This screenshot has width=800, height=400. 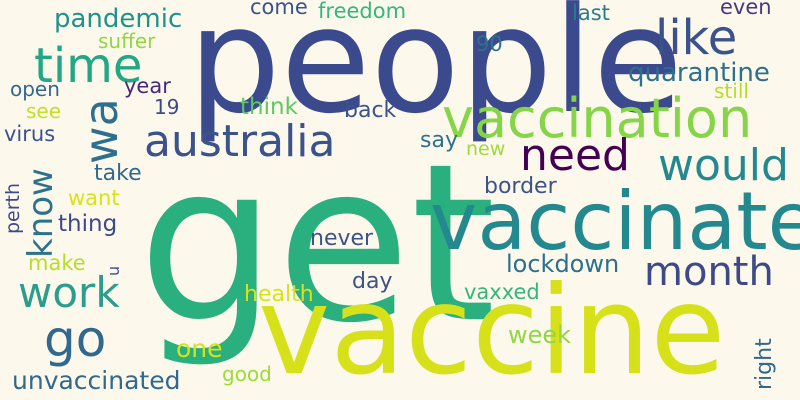 I want to click on word-even: even, so click(x=746, y=9).